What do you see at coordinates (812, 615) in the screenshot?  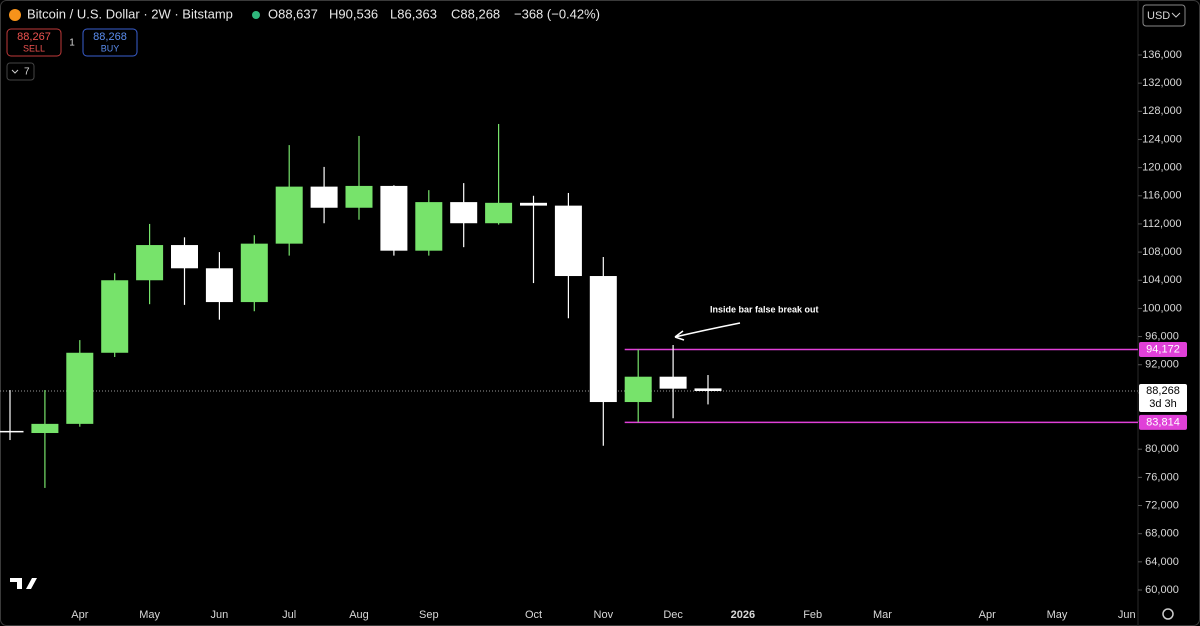 I see `x-tick-label: Feb` at bounding box center [812, 615].